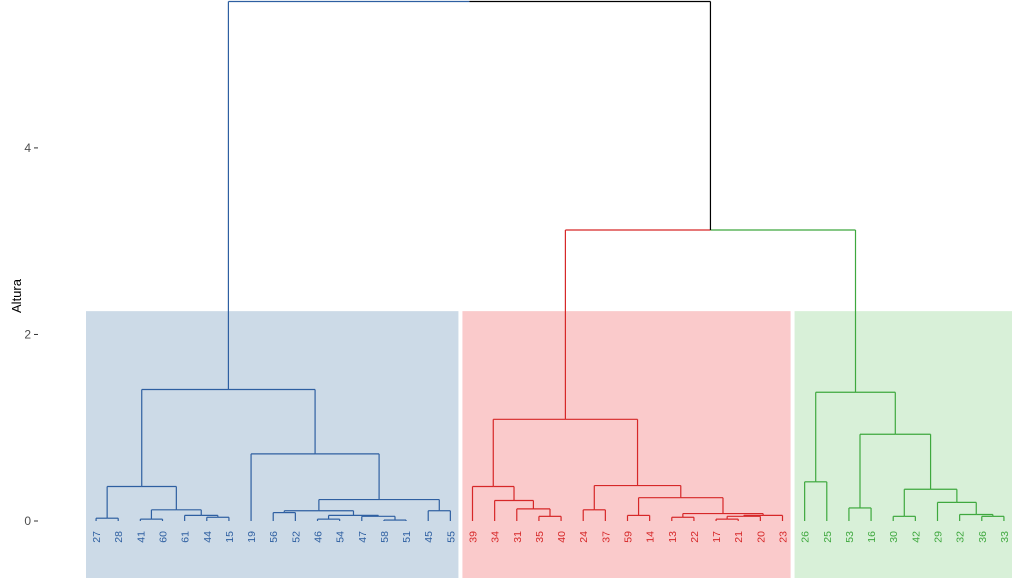 The width and height of the screenshot is (1021, 586). I want to click on leaf-label: 32, so click(961, 537).